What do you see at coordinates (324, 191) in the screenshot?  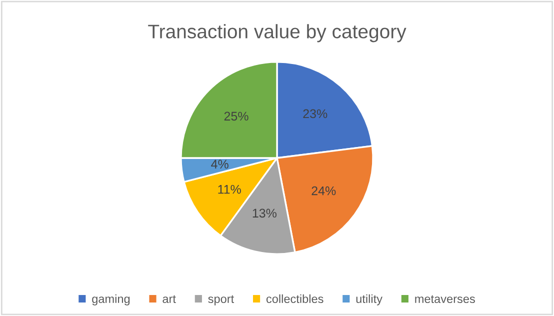 I see `data-label: 24%` at bounding box center [324, 191].